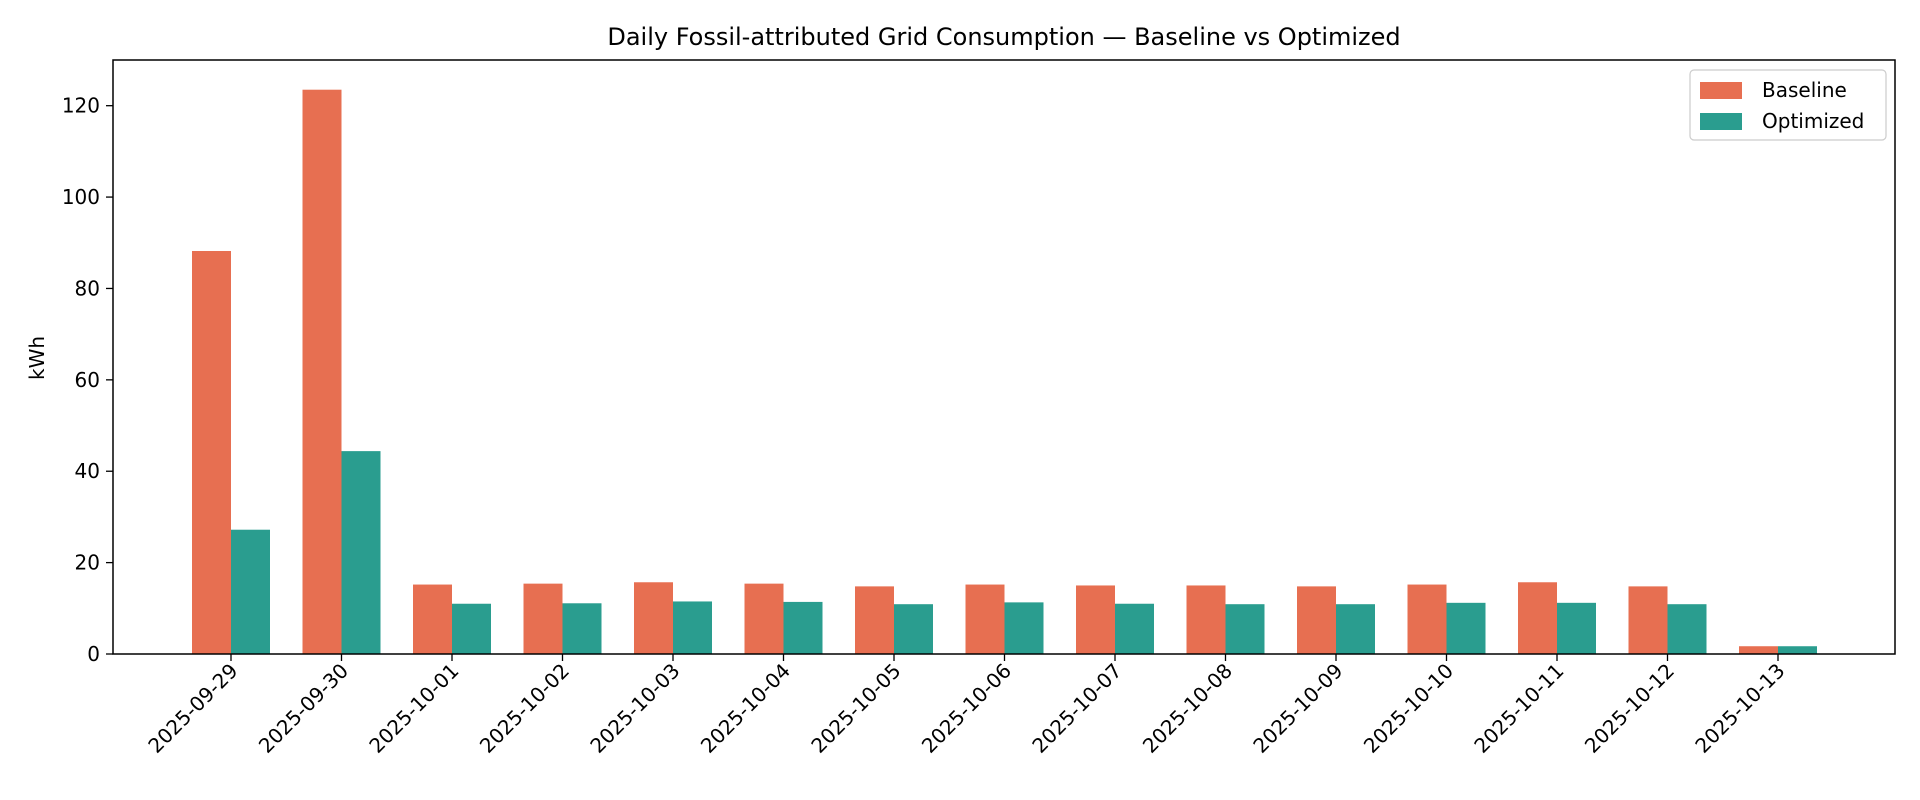 This screenshot has height=800, width=1920. Describe the element at coordinates (1518, 708) in the screenshot. I see `x-tick-label-2025-10-11: 2025-10-11` at that location.